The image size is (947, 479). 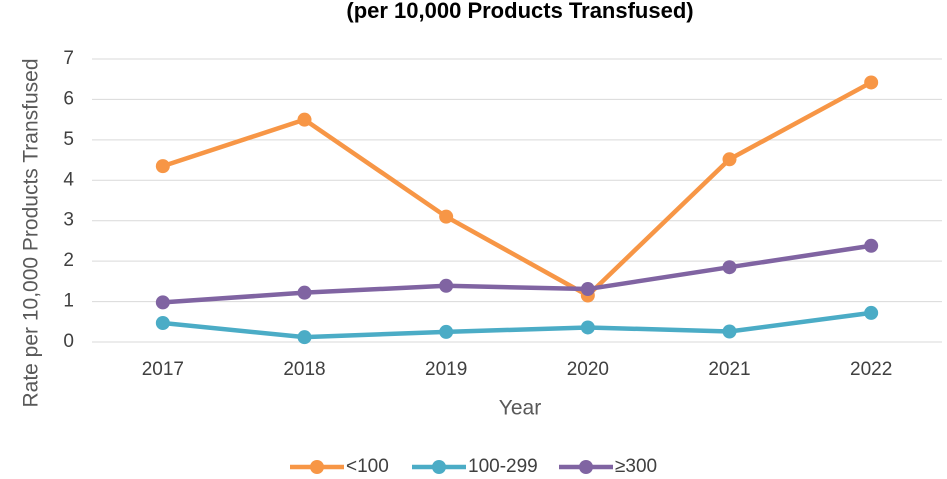 What do you see at coordinates (68, 98) in the screenshot?
I see `y-tick-label: 6` at bounding box center [68, 98].